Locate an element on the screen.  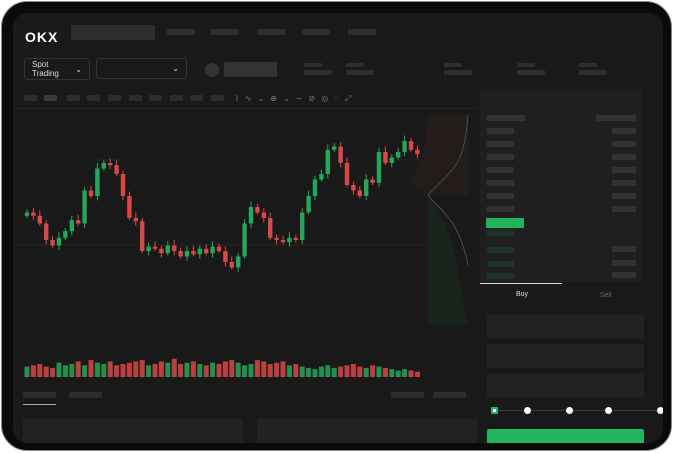
okx-logo: OKX is located at coordinates (42, 37).